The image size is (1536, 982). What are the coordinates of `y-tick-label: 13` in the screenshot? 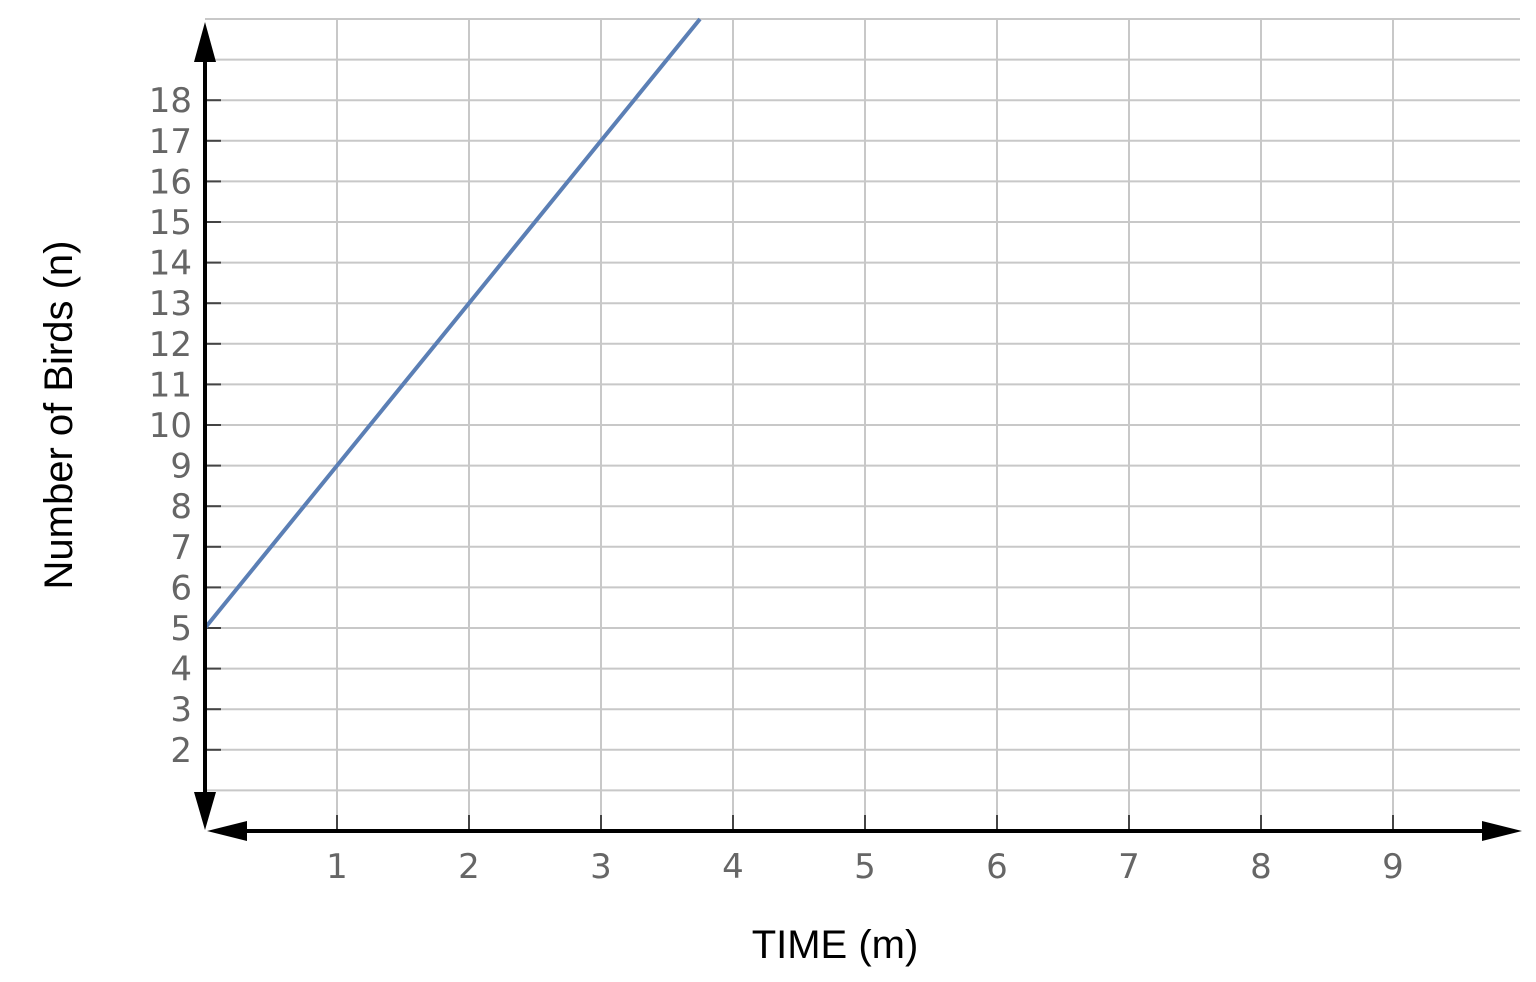 It's located at (170, 304).